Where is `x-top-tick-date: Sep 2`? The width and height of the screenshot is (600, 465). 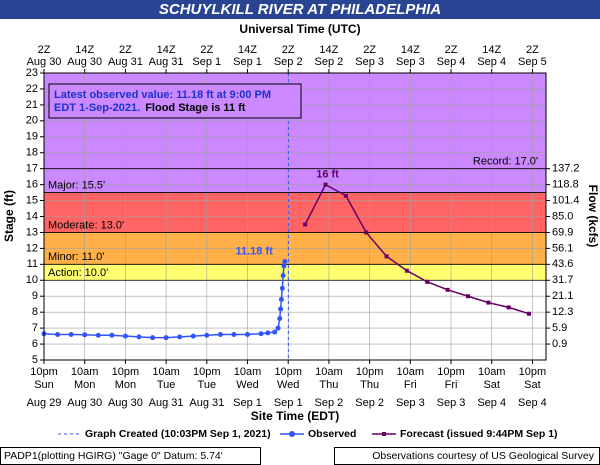 x-top-tick-date: Sep 2 is located at coordinates (329, 62).